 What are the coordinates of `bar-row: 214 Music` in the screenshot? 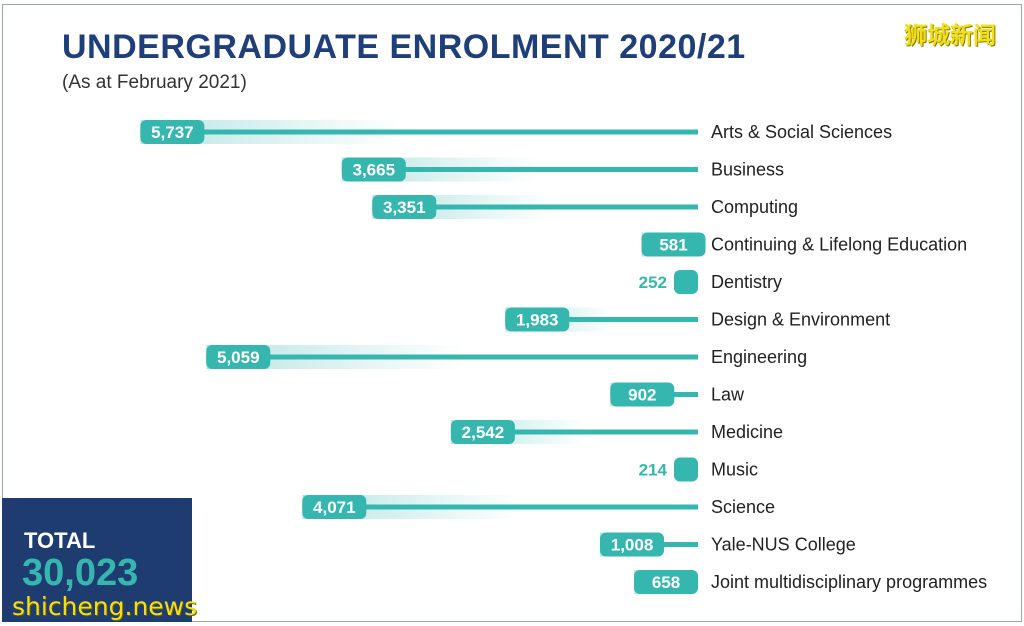 It's located at (698, 469).